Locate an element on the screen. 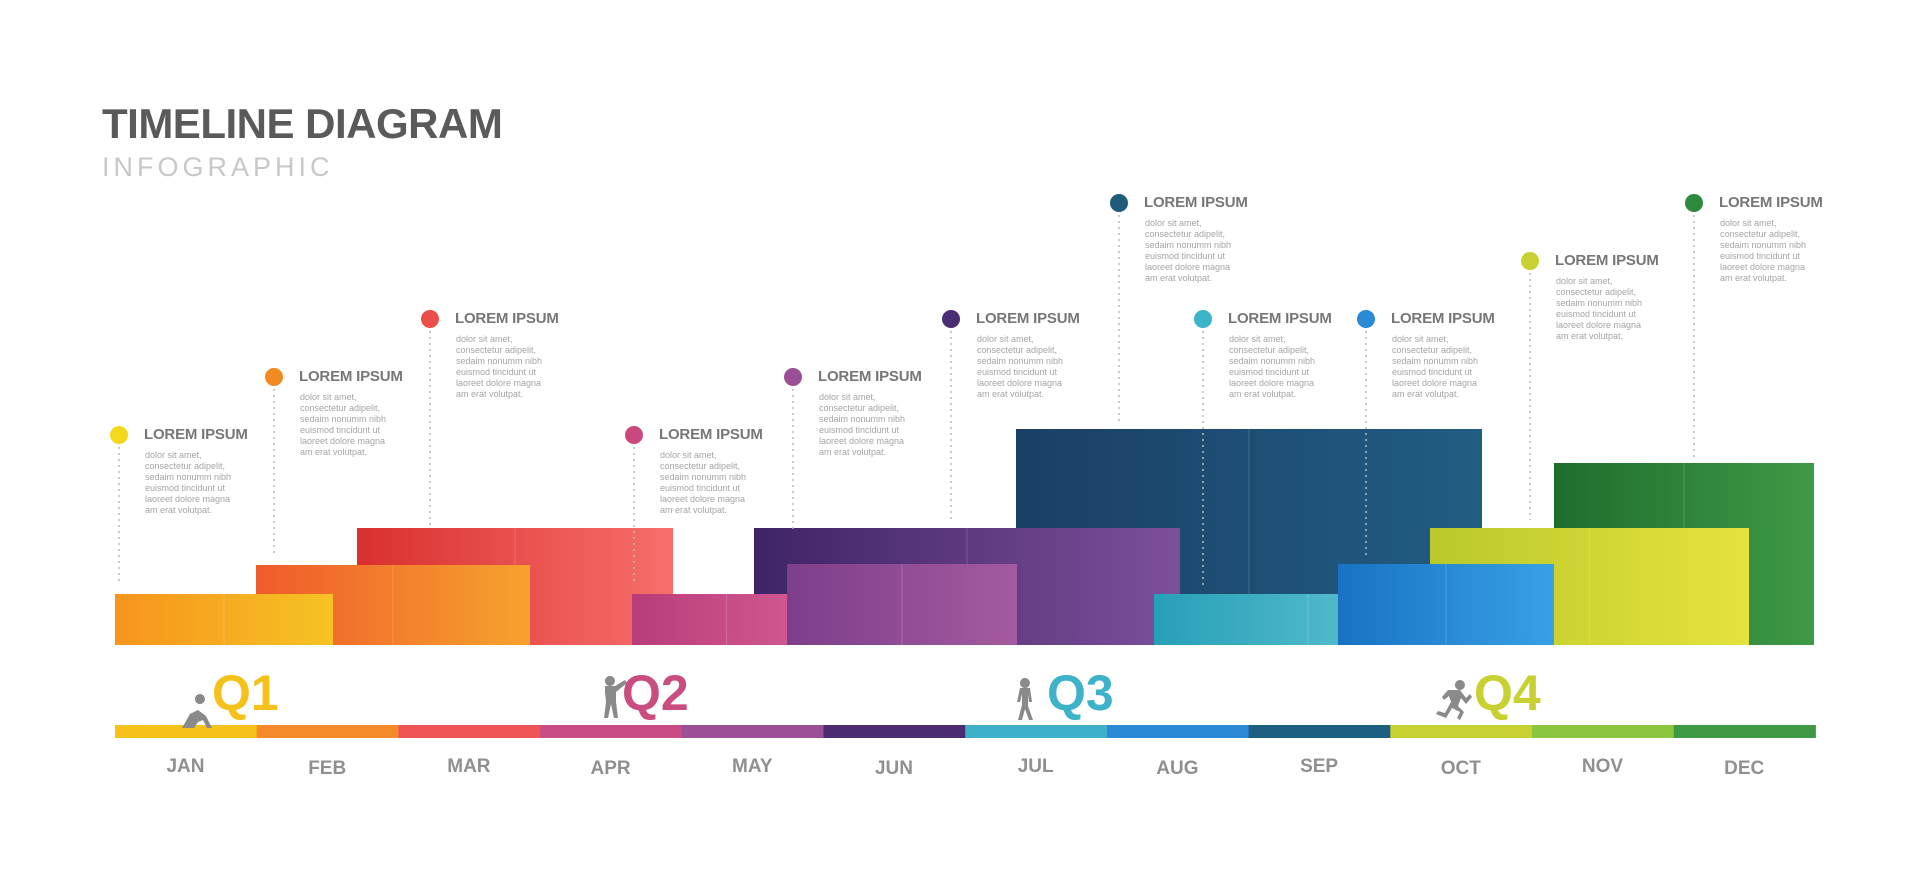 Image resolution: width=1920 pixels, height=878 pixels. month-strip is located at coordinates (965, 731).